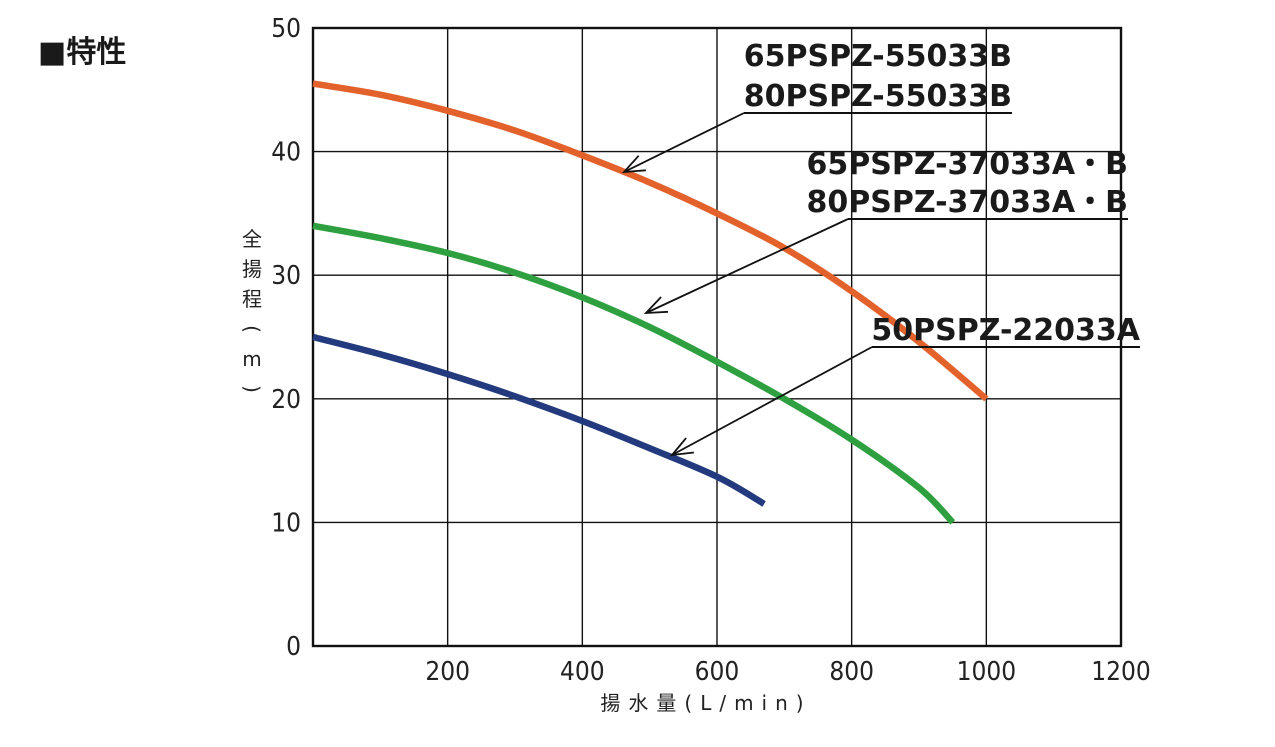 This screenshot has width=1275, height=747. I want to click on series-label-0-0: 65PSPZ-55033B, so click(878, 56).